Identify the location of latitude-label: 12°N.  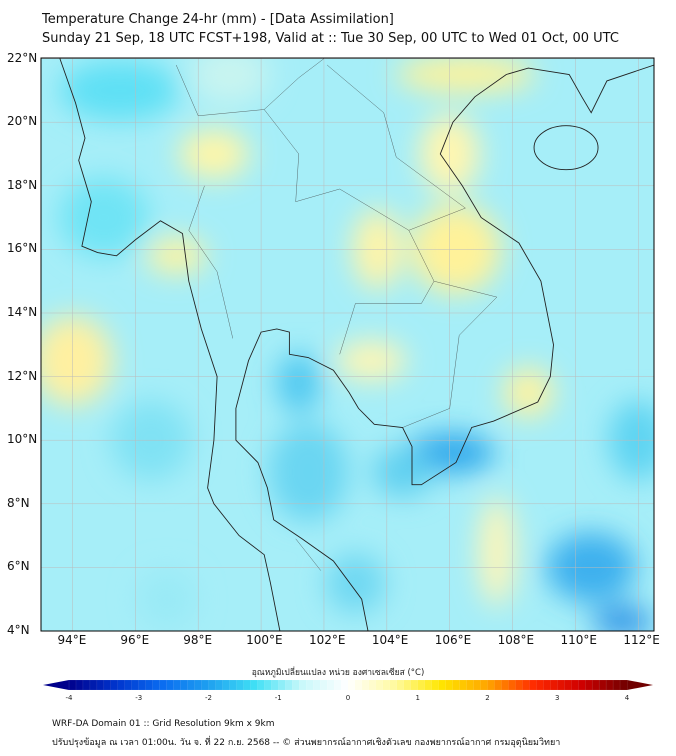
(22, 375).